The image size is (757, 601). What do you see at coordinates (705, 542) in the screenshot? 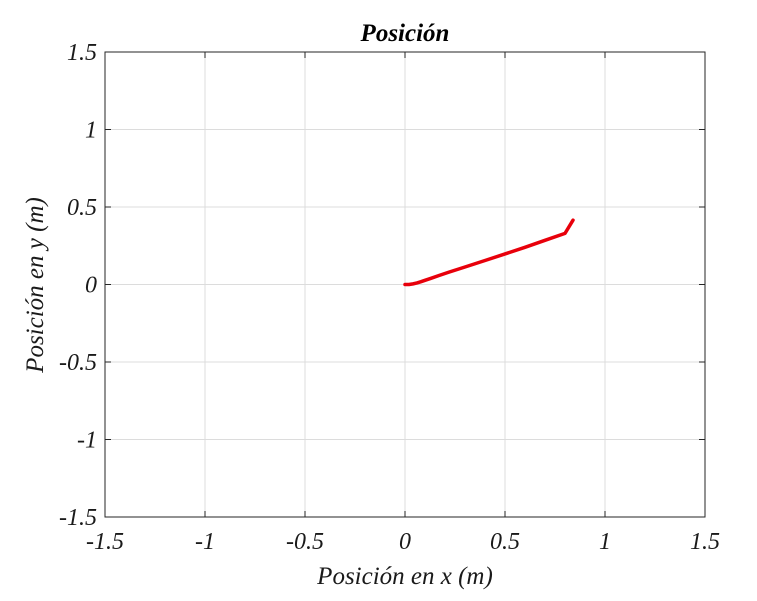
I see `x-tick-label: 1.5` at bounding box center [705, 542].